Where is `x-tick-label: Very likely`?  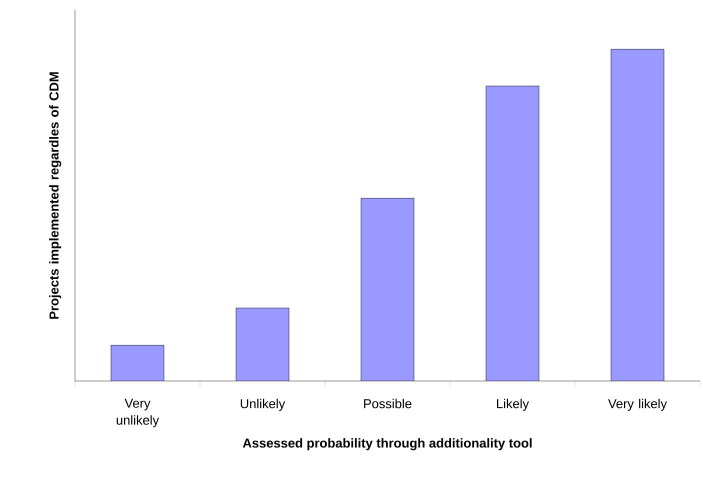 x-tick-label: Very likely is located at coordinates (637, 404).